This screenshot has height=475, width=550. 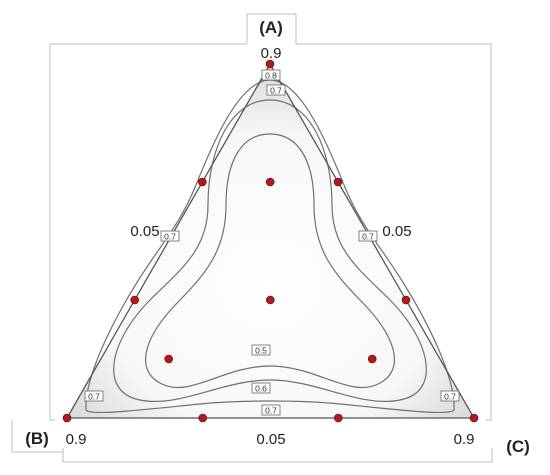 What do you see at coordinates (37, 438) in the screenshot?
I see `vertex-label-b: (B)` at bounding box center [37, 438].